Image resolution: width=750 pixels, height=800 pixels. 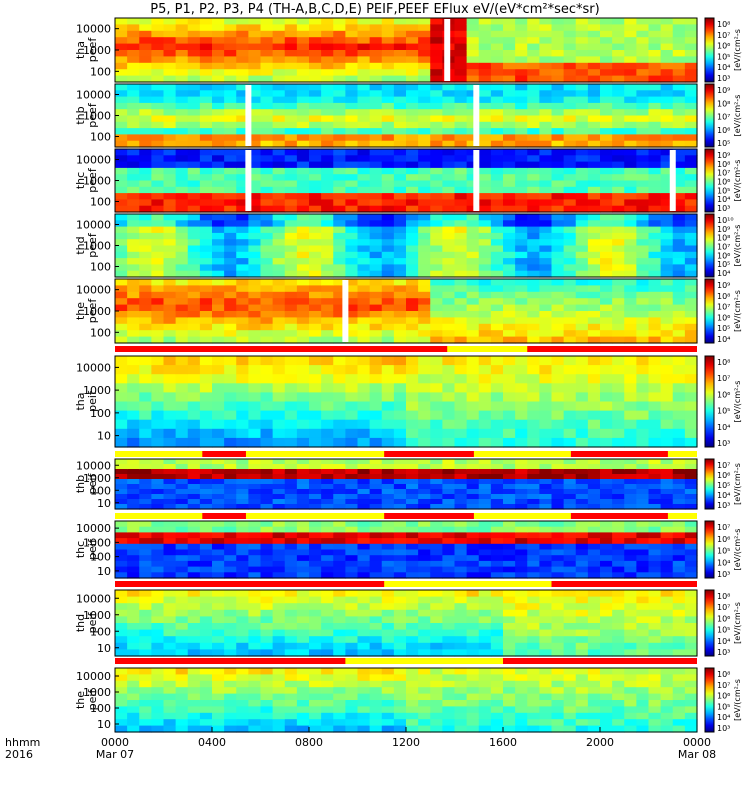 What do you see at coordinates (93, 95) in the screenshot?
I see `y-tick-label: 10000` at bounding box center [93, 95].